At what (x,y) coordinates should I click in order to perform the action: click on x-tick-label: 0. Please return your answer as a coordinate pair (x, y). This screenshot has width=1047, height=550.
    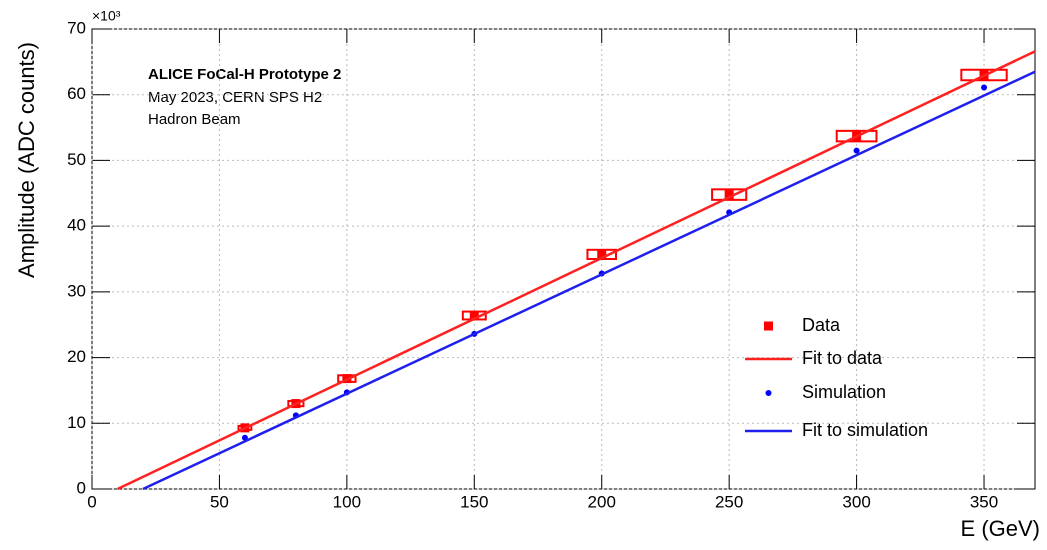
    Looking at the image, I should click on (91, 501).